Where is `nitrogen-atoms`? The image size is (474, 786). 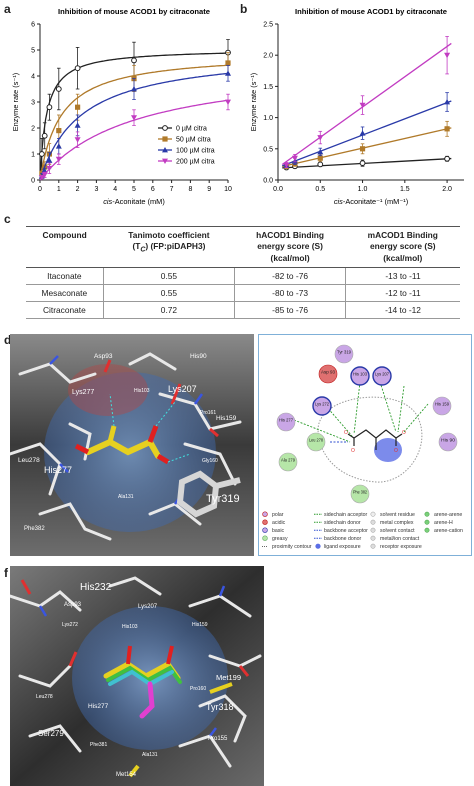 nitrogen-atoms is located at coordinates (132, 661).